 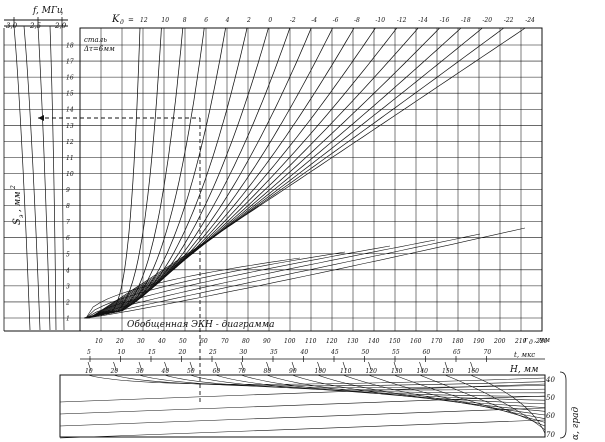 I want to click on area-tick: 5, so click(x=68, y=254).